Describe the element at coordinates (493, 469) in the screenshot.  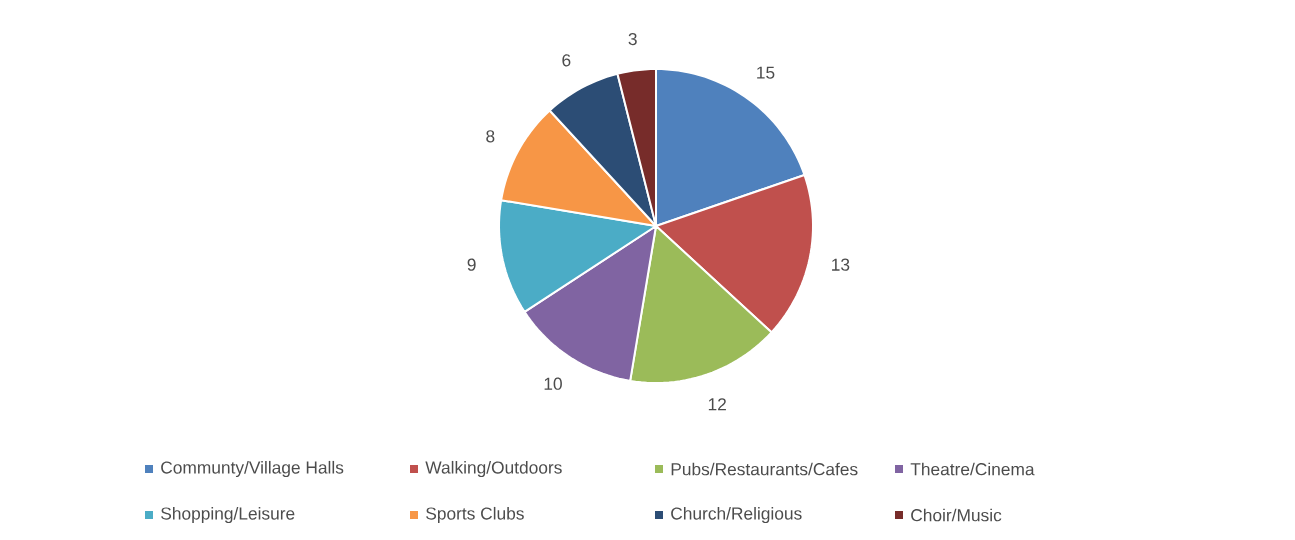
I see `legend-label: Walking/Outdoors` at that location.